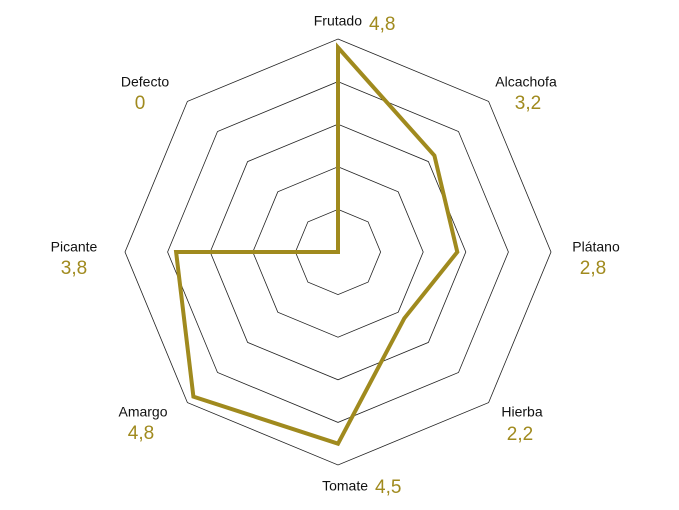 This screenshot has height=510, width=679. I want to click on axis-label: Amargo, so click(142, 412).